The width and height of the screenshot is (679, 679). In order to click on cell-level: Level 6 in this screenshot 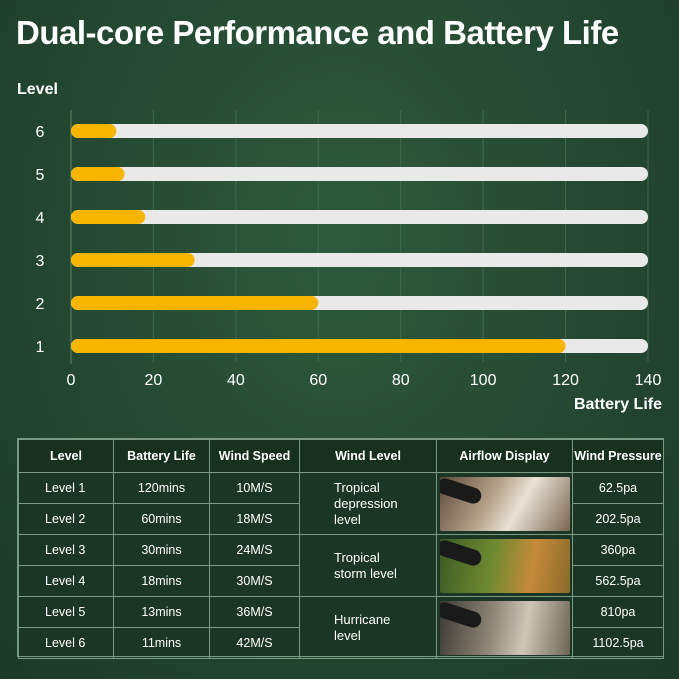, I will do `click(66, 643)`.